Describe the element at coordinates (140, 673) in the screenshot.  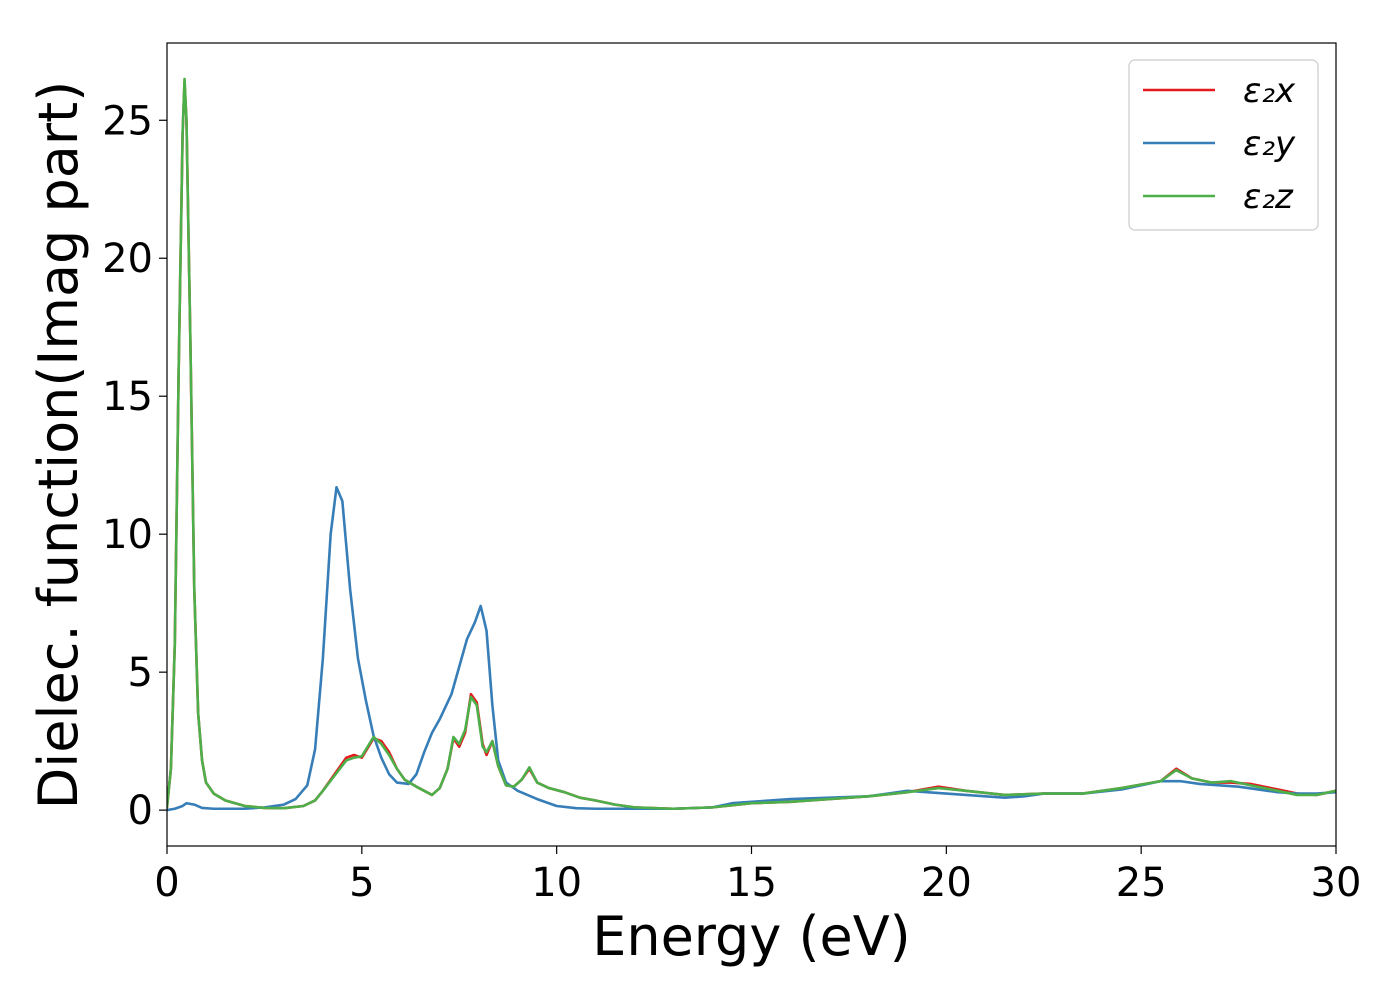
I see `y-tick-label-1: 5` at that location.